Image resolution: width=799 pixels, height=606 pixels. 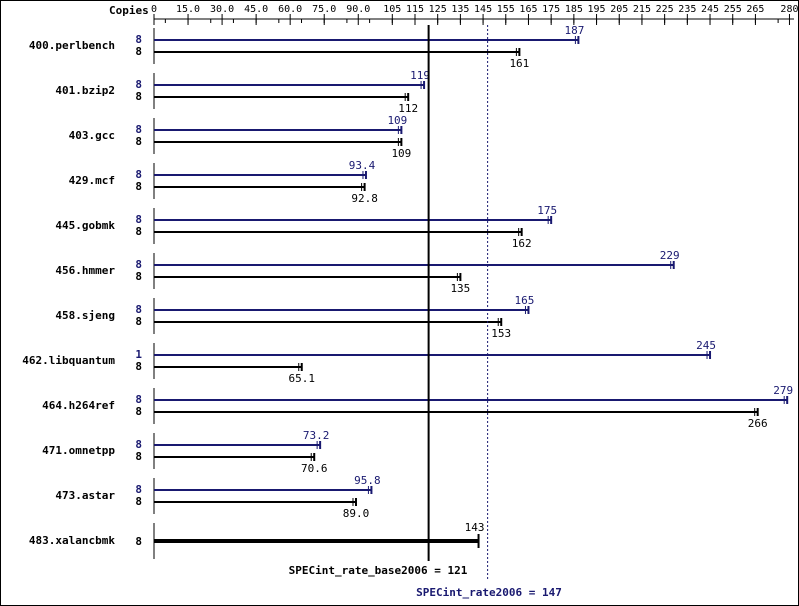 What do you see at coordinates (367, 272) in the screenshot?
I see `benchmark-row: 456.hmmer 8 229 8 135` at bounding box center [367, 272].